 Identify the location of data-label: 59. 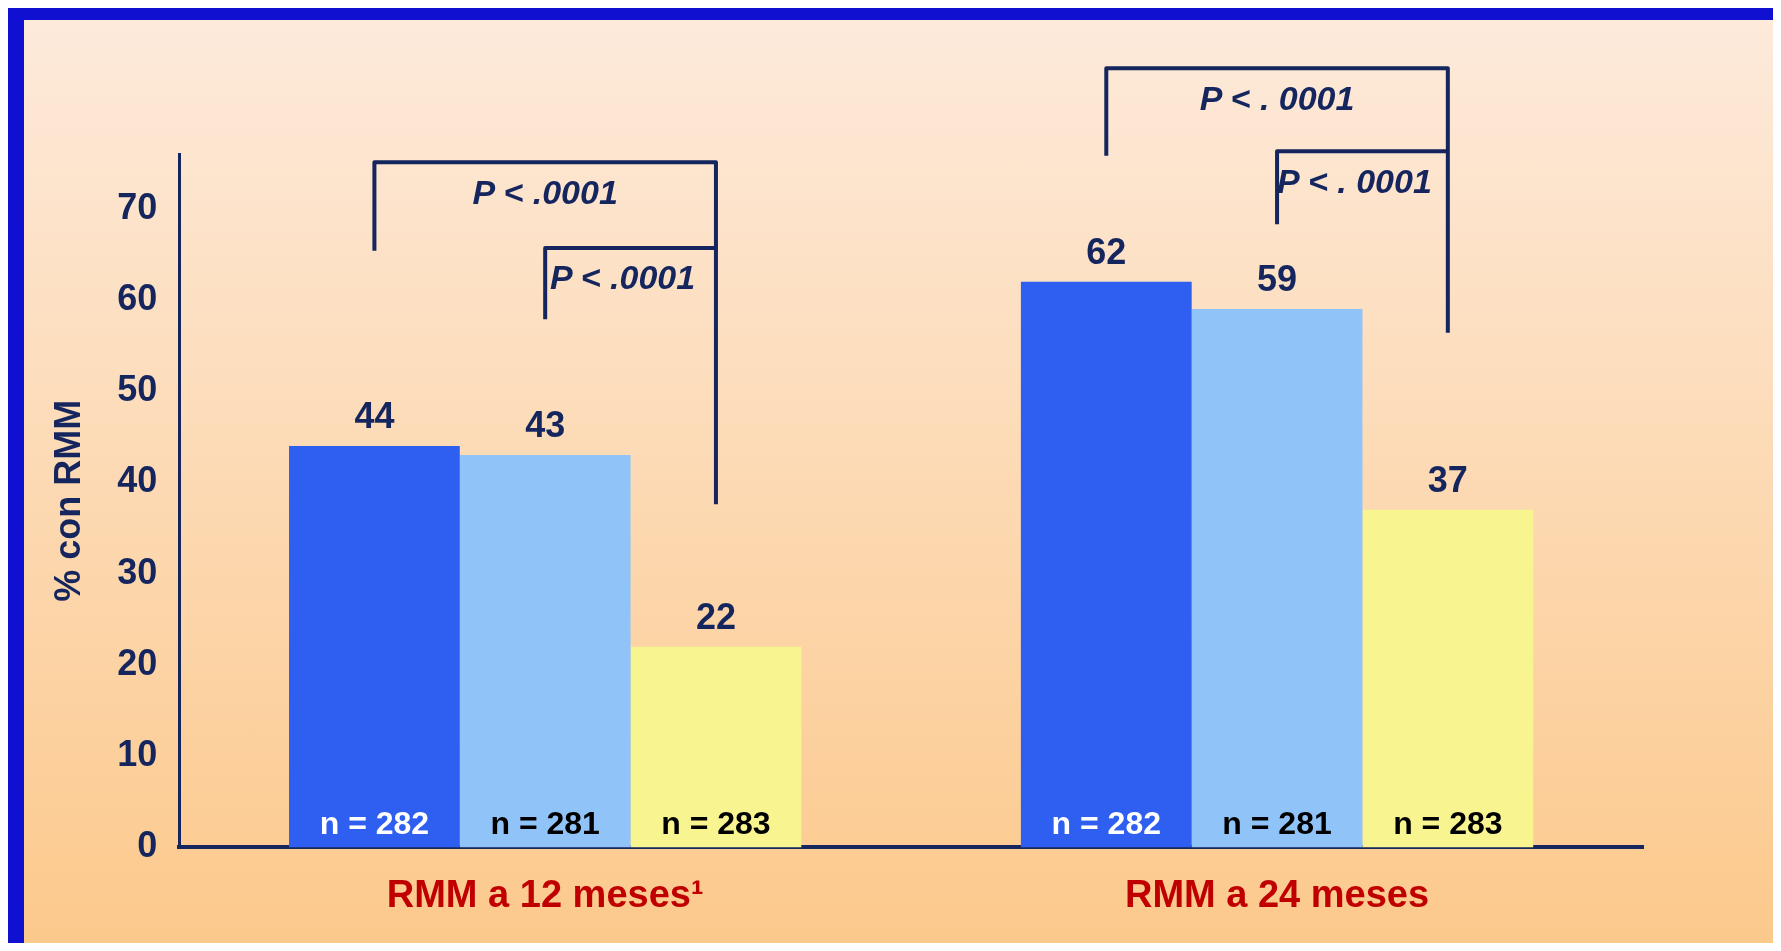
(1277, 279).